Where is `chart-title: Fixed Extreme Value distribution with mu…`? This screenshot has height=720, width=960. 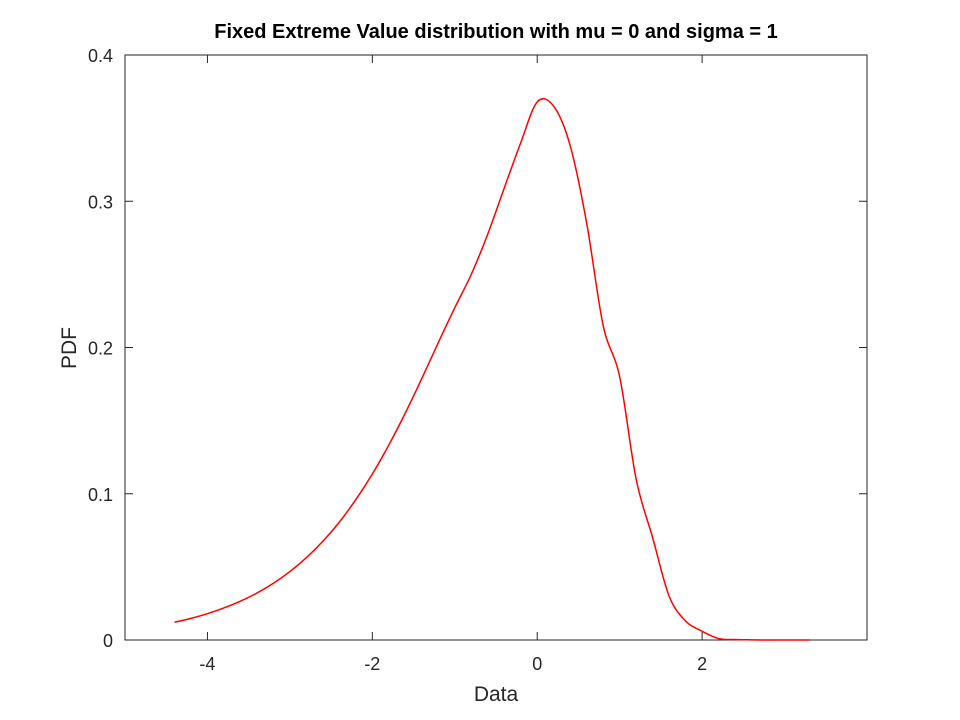
chart-title: Fixed Extreme Value distribution with mu… is located at coordinates (496, 32).